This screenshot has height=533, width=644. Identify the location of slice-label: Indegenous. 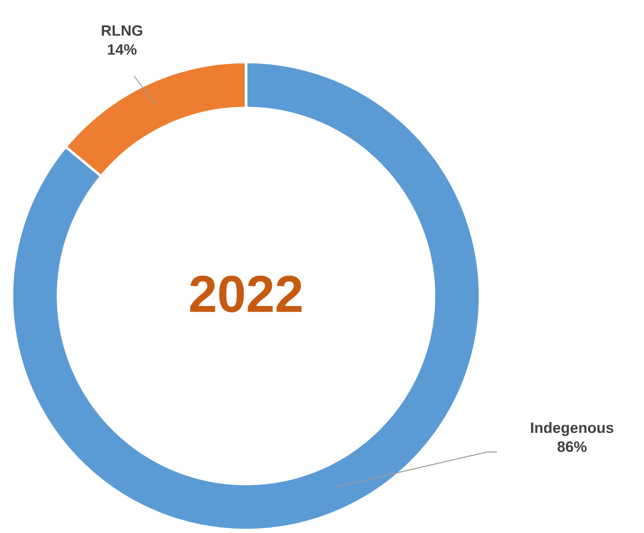
(572, 429).